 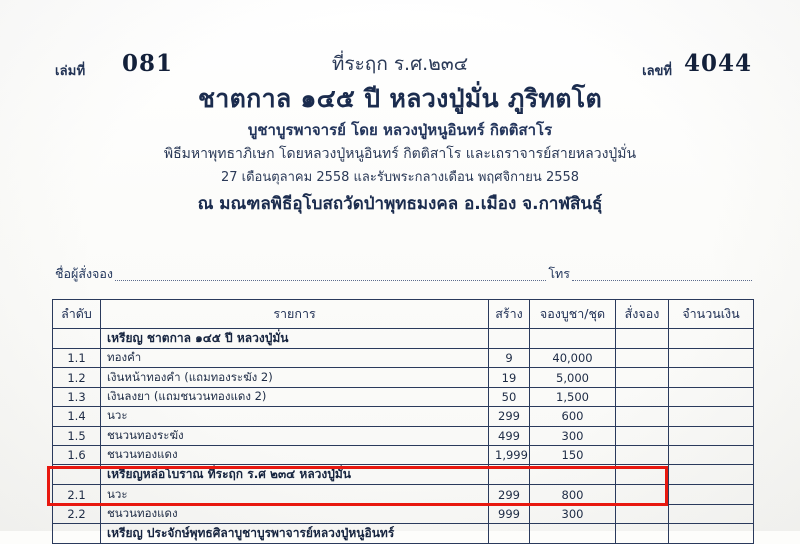 I want to click on document-topline: เล่มที่ 081 ที่ระฤก ร.ศ.๒๓๔ เลขที่ 4044, so click(x=400, y=64).